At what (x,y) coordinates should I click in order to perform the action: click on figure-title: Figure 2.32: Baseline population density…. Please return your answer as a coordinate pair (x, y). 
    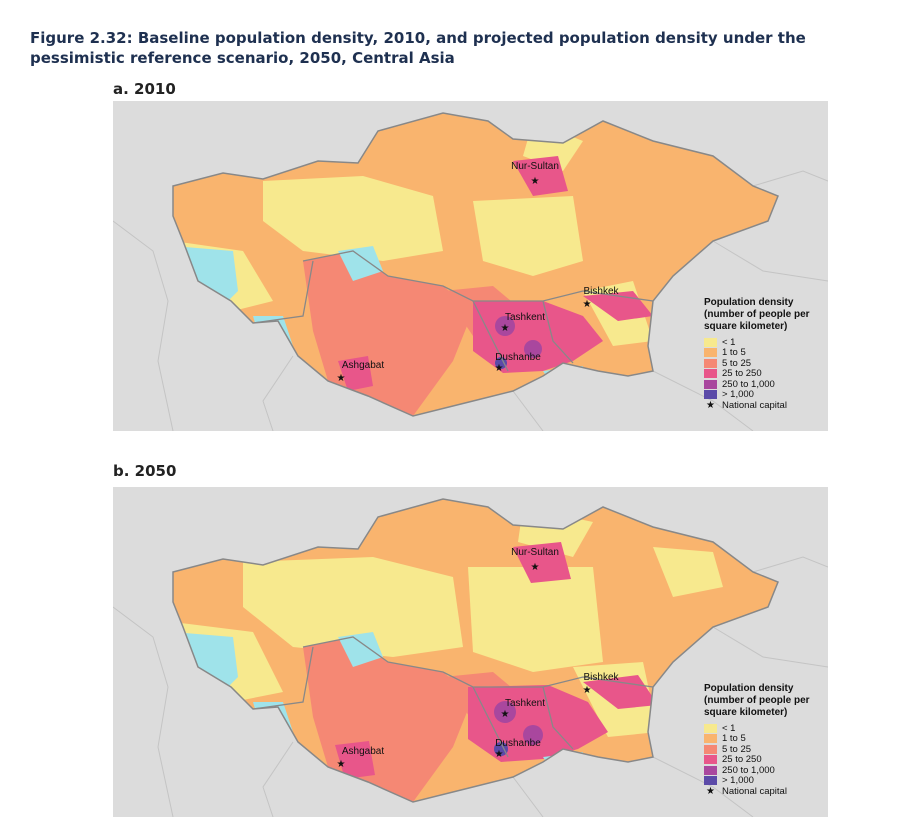
    Looking at the image, I should click on (418, 48).